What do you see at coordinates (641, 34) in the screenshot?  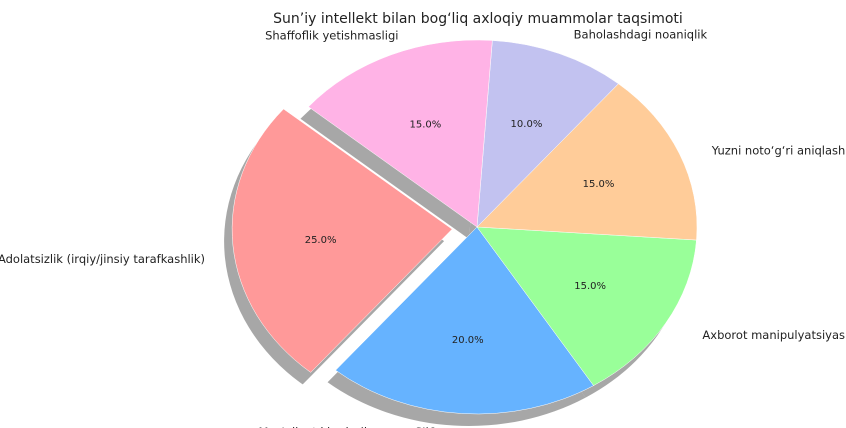 I see `category-label-baholashdagi-noaniqlik: Baholashdagi noaniqlik` at bounding box center [641, 34].